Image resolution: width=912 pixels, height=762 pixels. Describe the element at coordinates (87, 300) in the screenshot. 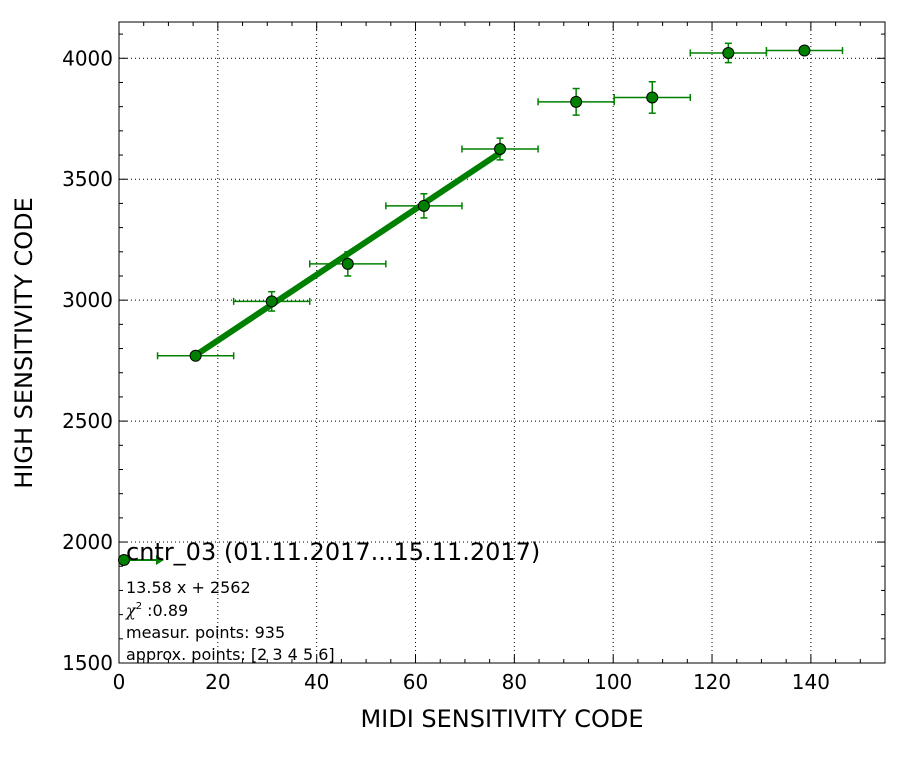

I see `y-tick-label: 3000` at that location.